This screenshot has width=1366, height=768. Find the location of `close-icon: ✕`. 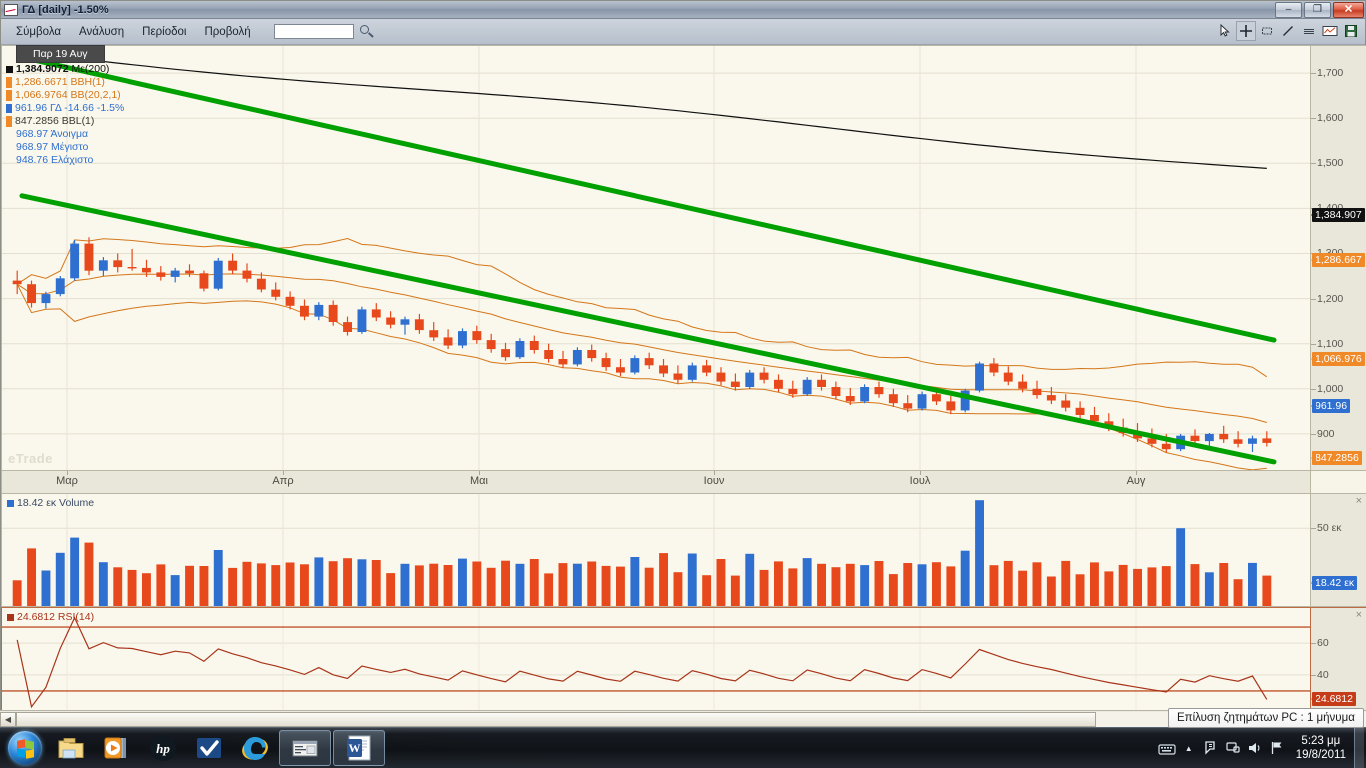

close-icon: ✕ is located at coordinates (1348, 9).